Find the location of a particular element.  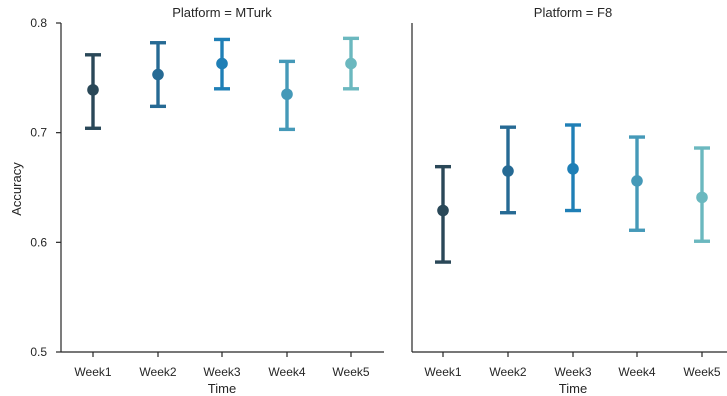

y-tick-label: 0.7 is located at coordinates (38, 133).